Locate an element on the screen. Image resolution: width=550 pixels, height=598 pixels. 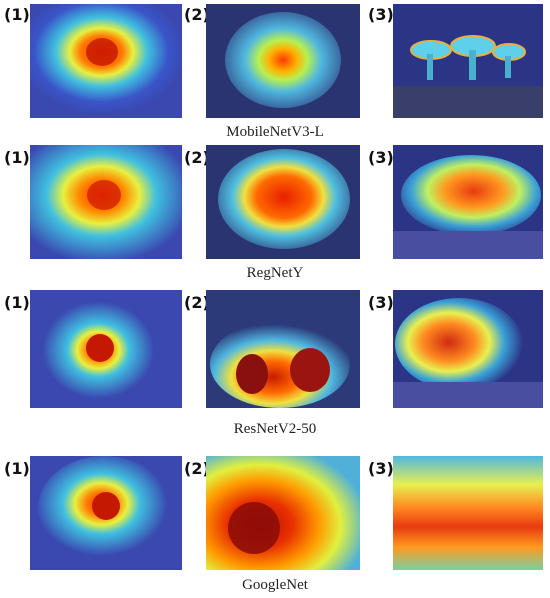
model-caption: RegNetY is located at coordinates (275, 273).